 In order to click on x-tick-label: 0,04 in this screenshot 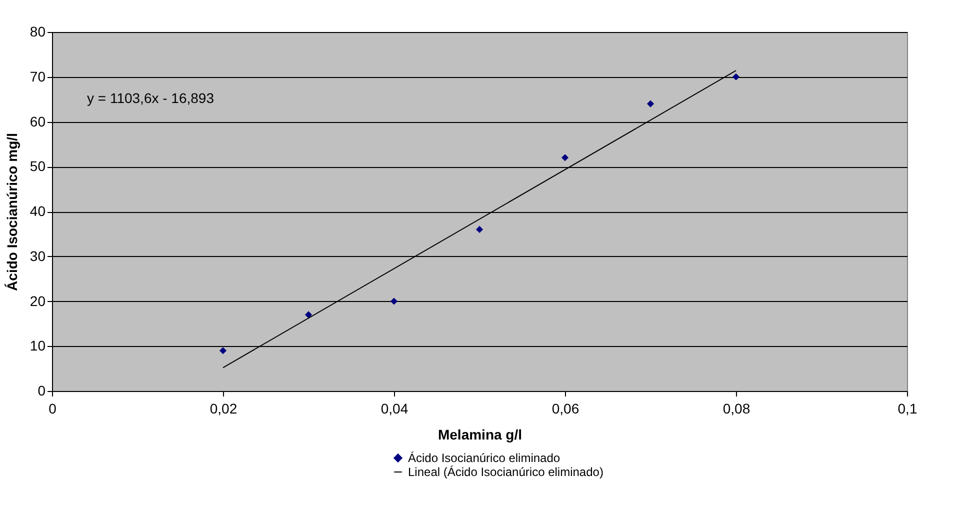, I will do `click(394, 408)`.